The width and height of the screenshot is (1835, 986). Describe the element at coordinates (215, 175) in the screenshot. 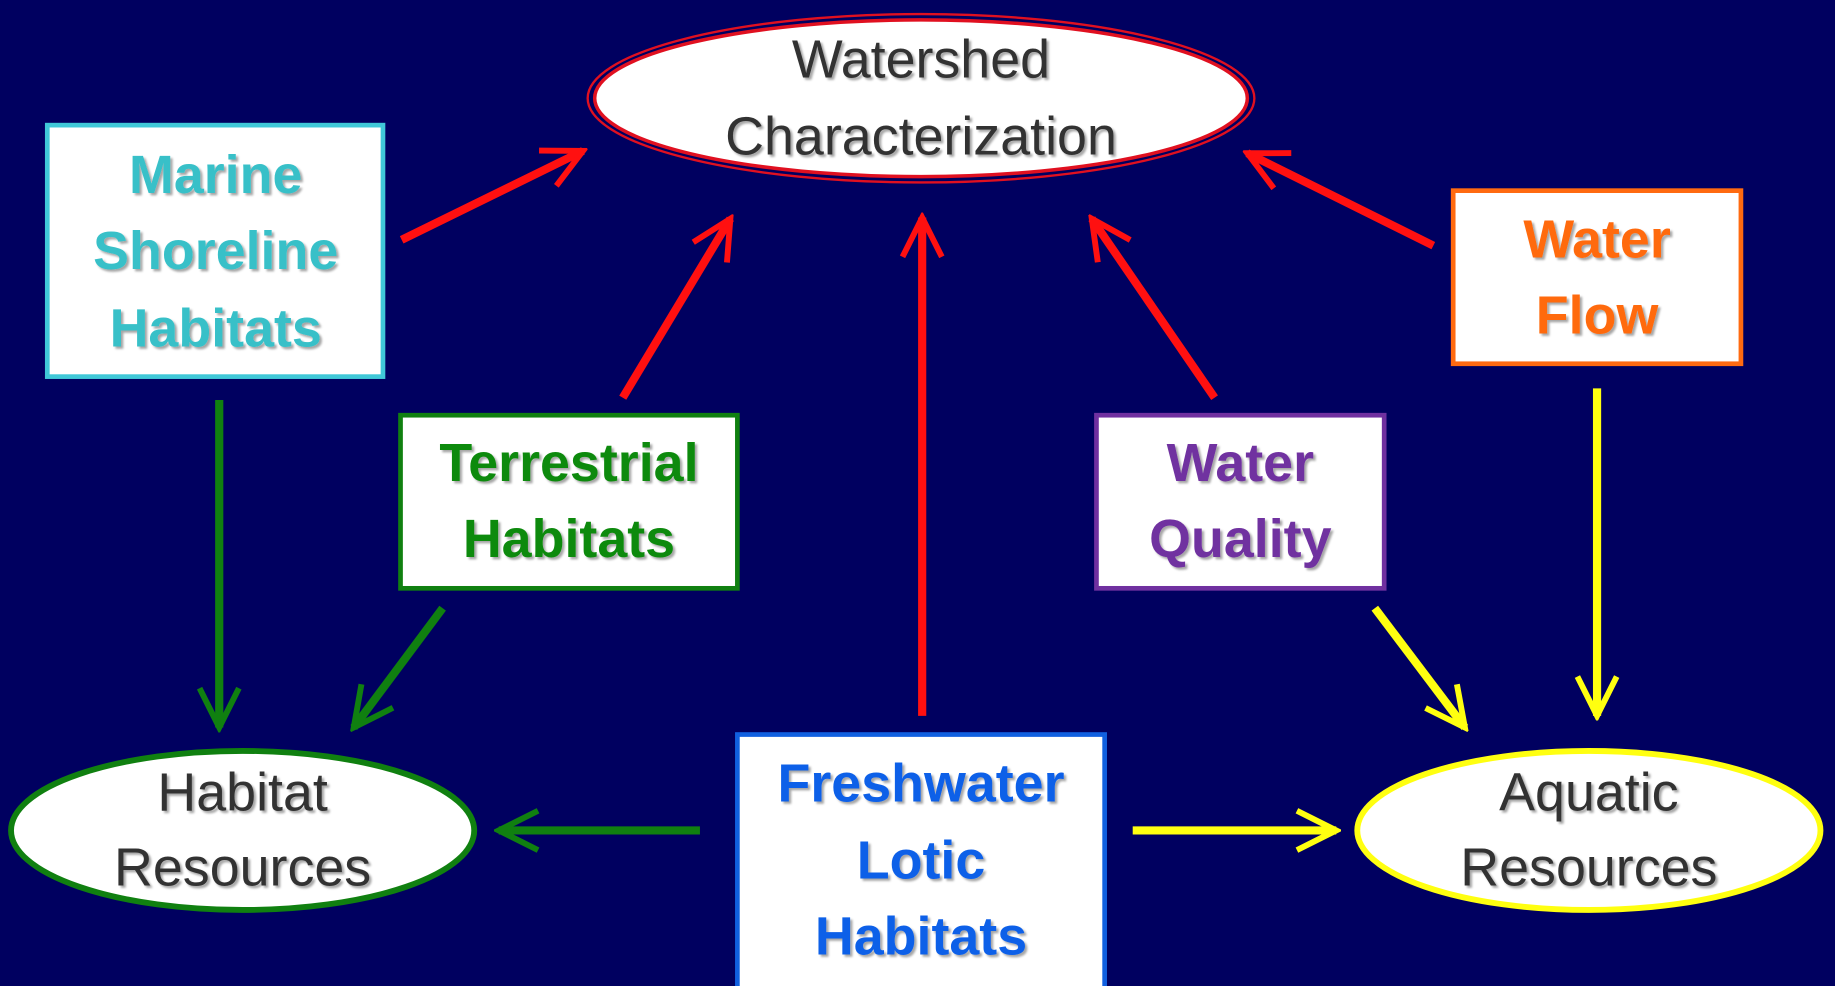

I see `node-label: Marine` at that location.